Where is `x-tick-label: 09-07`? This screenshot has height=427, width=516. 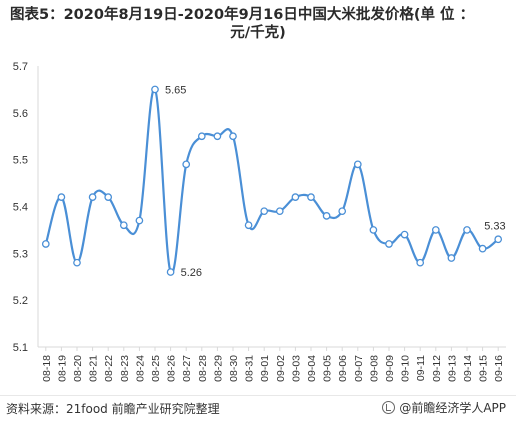 x-tick-label: 09-07 is located at coordinates (359, 368).